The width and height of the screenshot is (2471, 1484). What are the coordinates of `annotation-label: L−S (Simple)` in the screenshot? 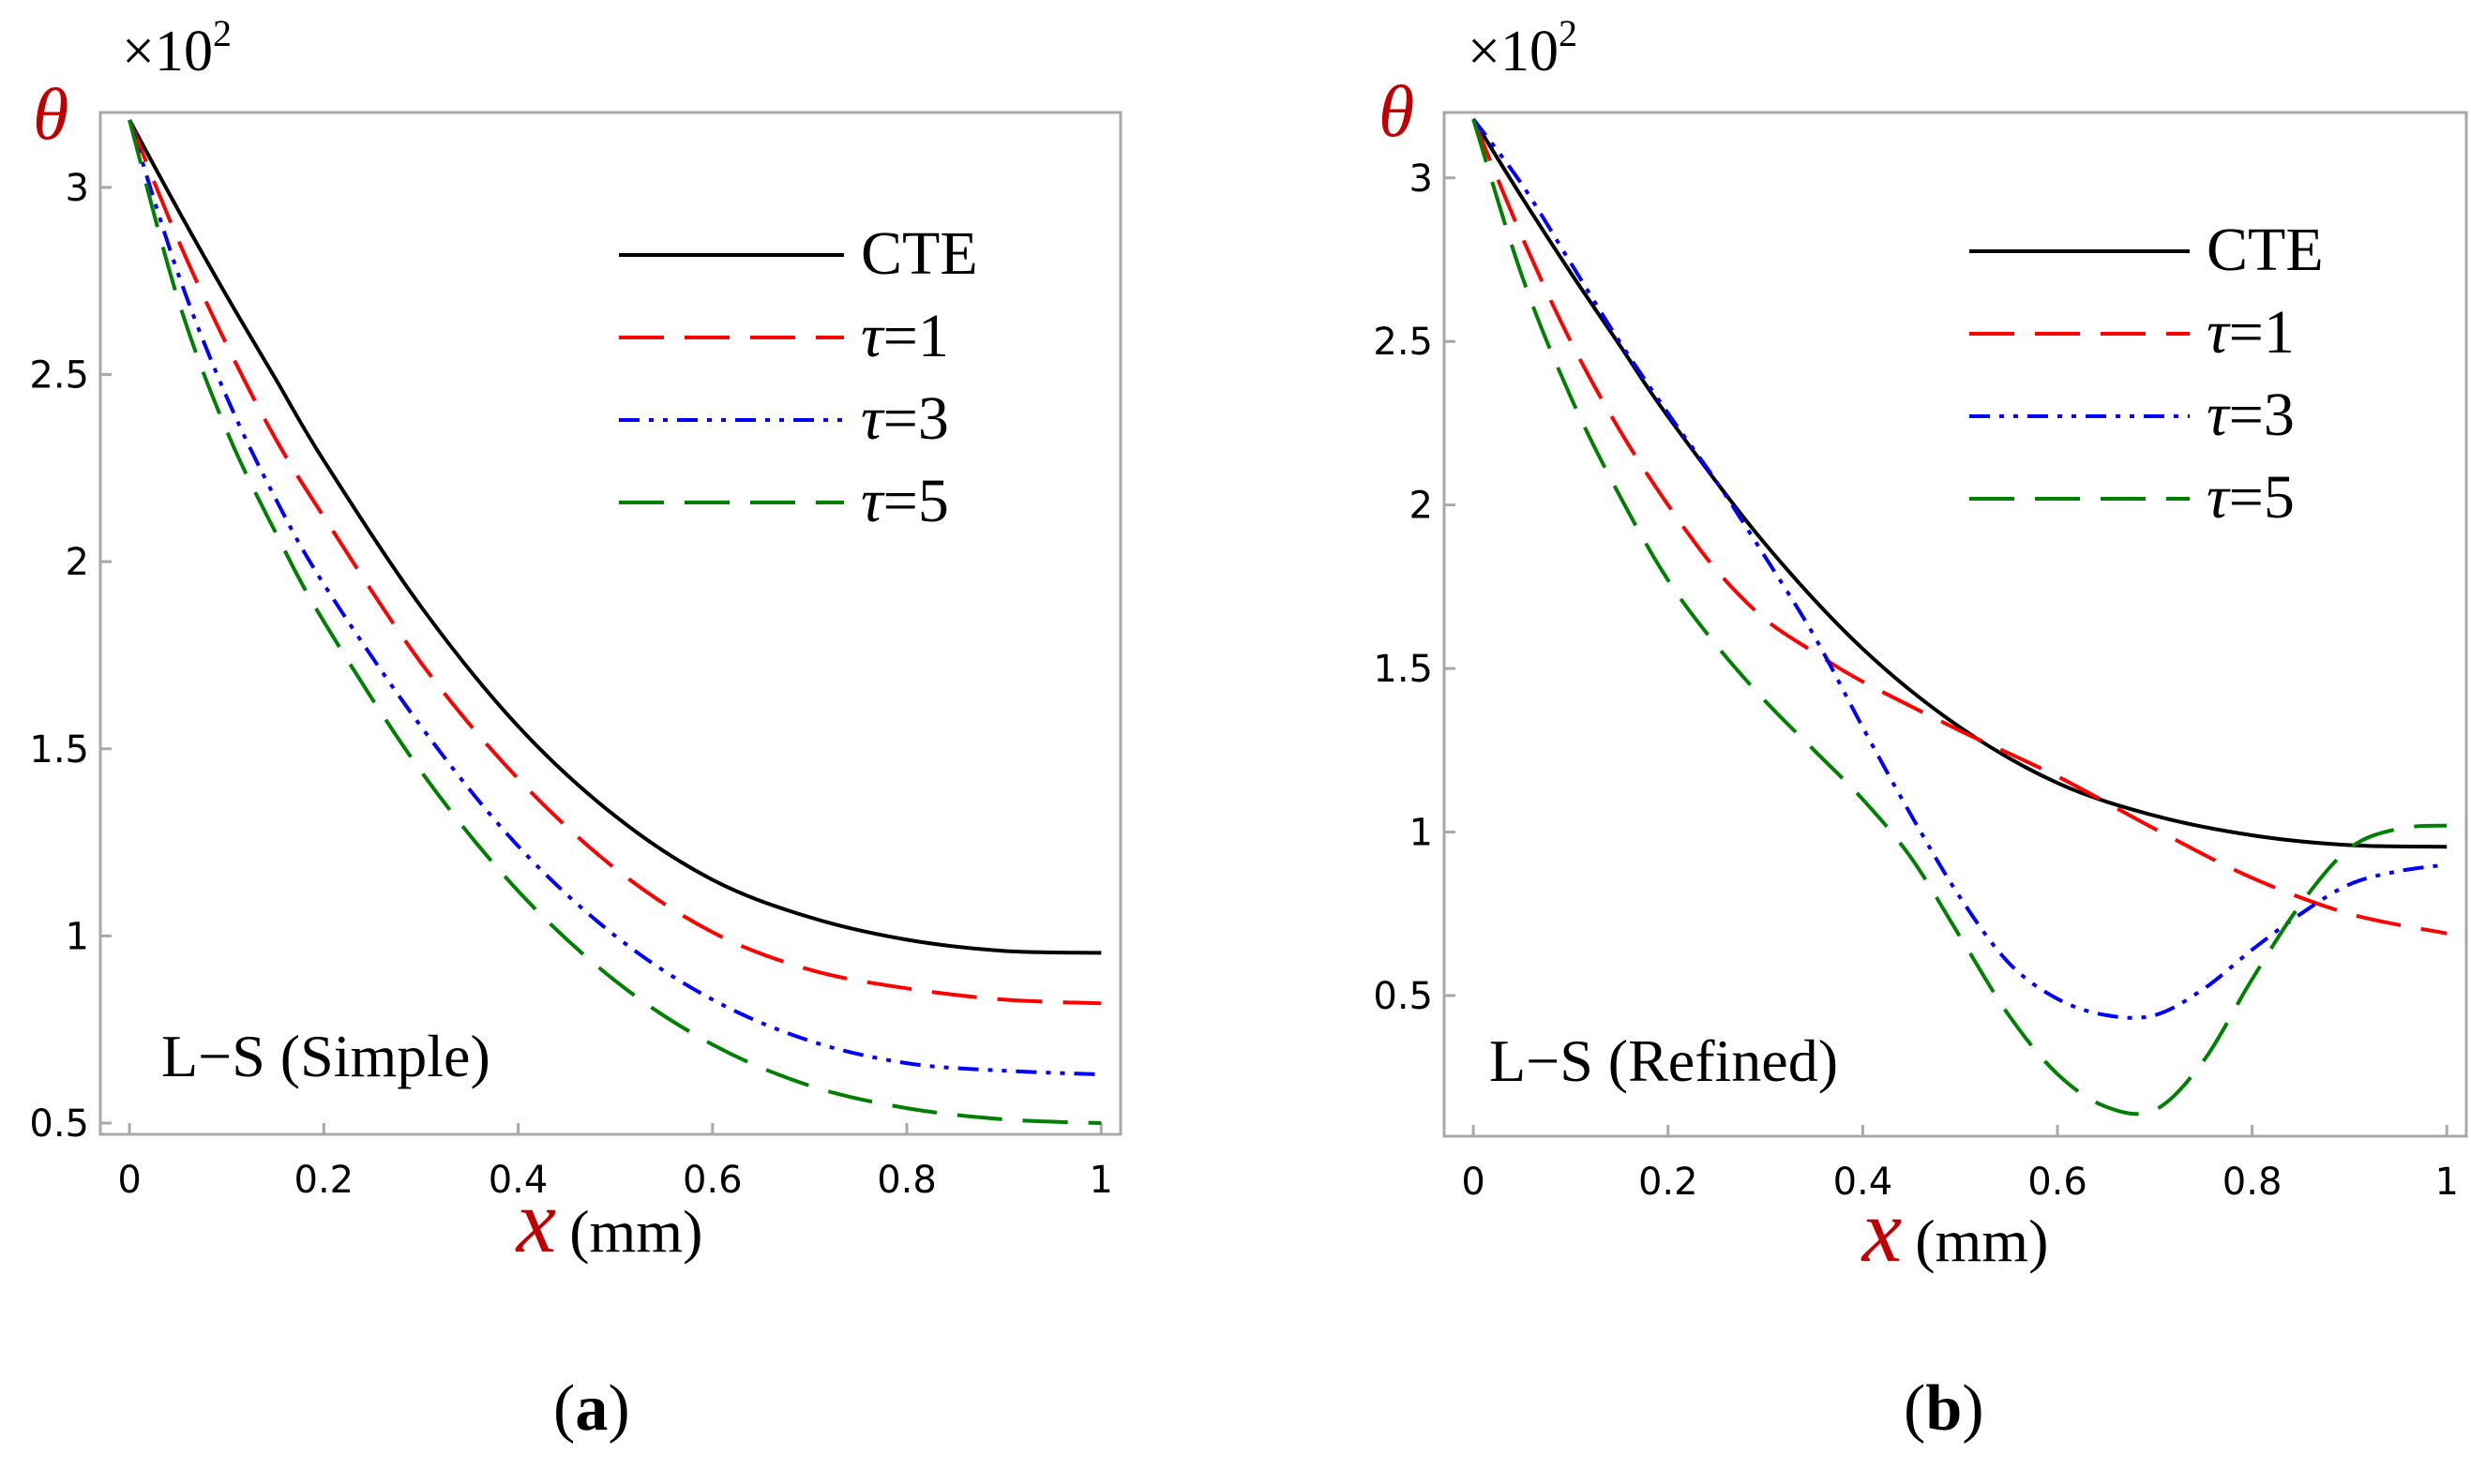 It's located at (325, 1056).